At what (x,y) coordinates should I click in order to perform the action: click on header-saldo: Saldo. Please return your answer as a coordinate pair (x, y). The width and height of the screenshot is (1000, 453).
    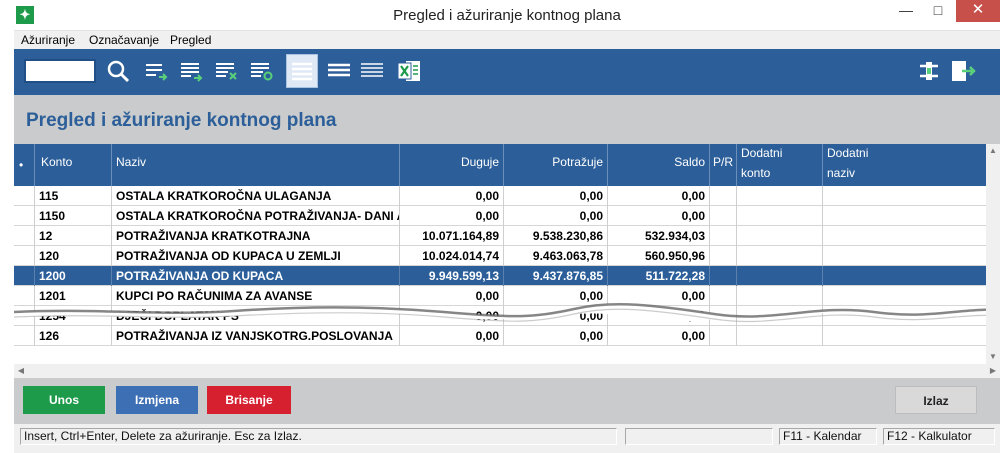
    Looking at the image, I should click on (658, 165).